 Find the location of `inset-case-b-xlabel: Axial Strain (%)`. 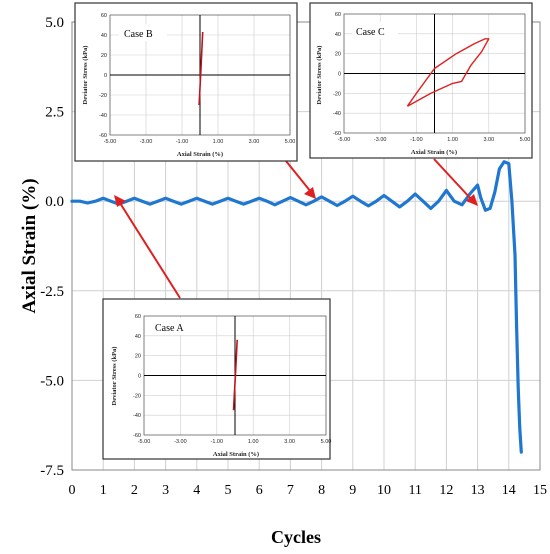

inset-case-b-xlabel: Axial Strain (%) is located at coordinates (200, 154).